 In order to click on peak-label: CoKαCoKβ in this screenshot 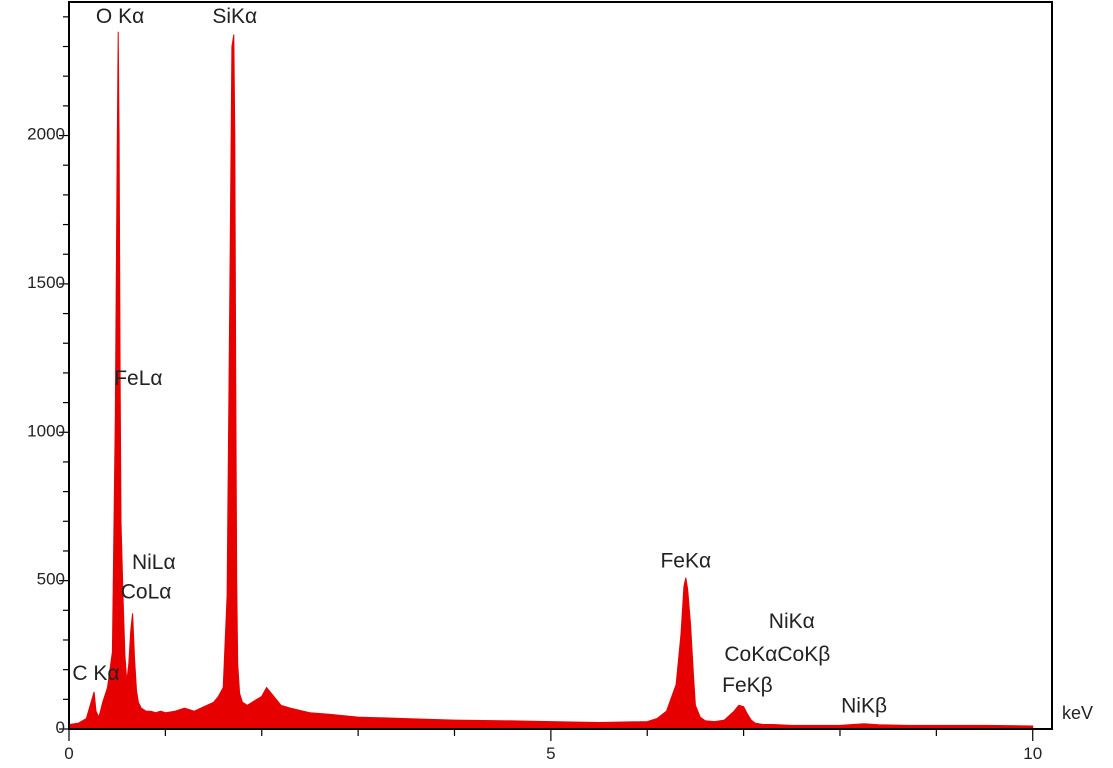, I will do `click(777, 654)`.